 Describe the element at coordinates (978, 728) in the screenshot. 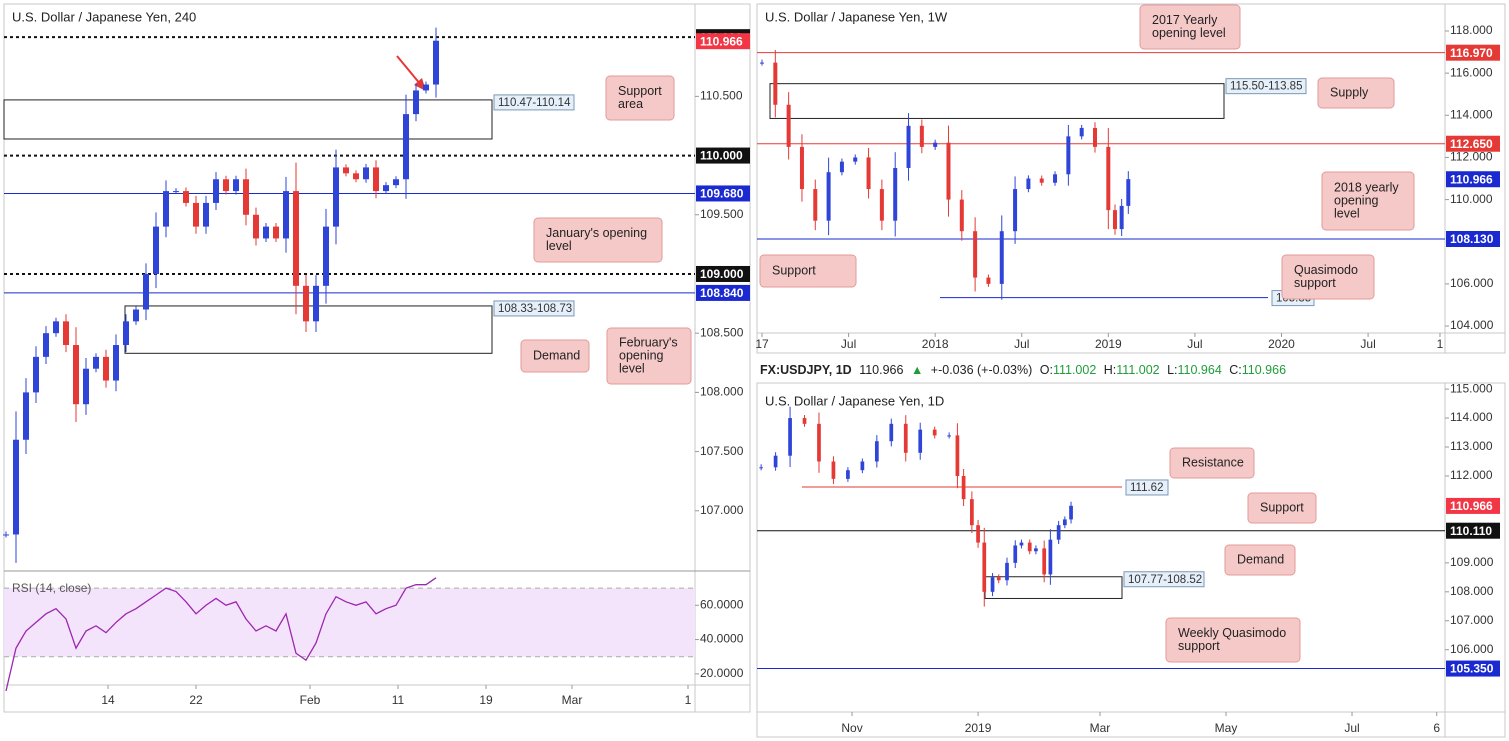

I see `x-tick-label: 2019` at that location.